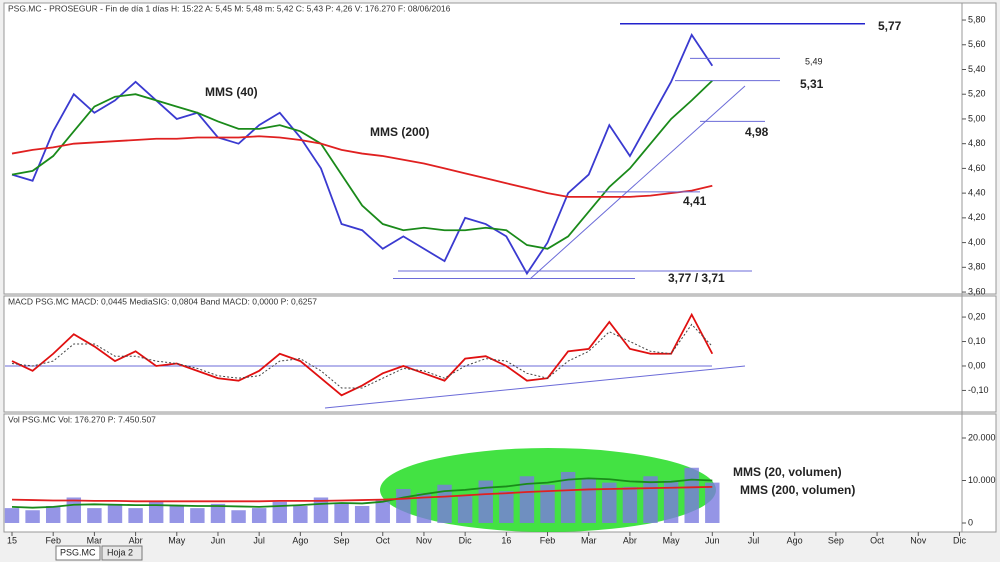  What do you see at coordinates (977, 44) in the screenshot?
I see `y-tick-label: 5,60` at bounding box center [977, 44].